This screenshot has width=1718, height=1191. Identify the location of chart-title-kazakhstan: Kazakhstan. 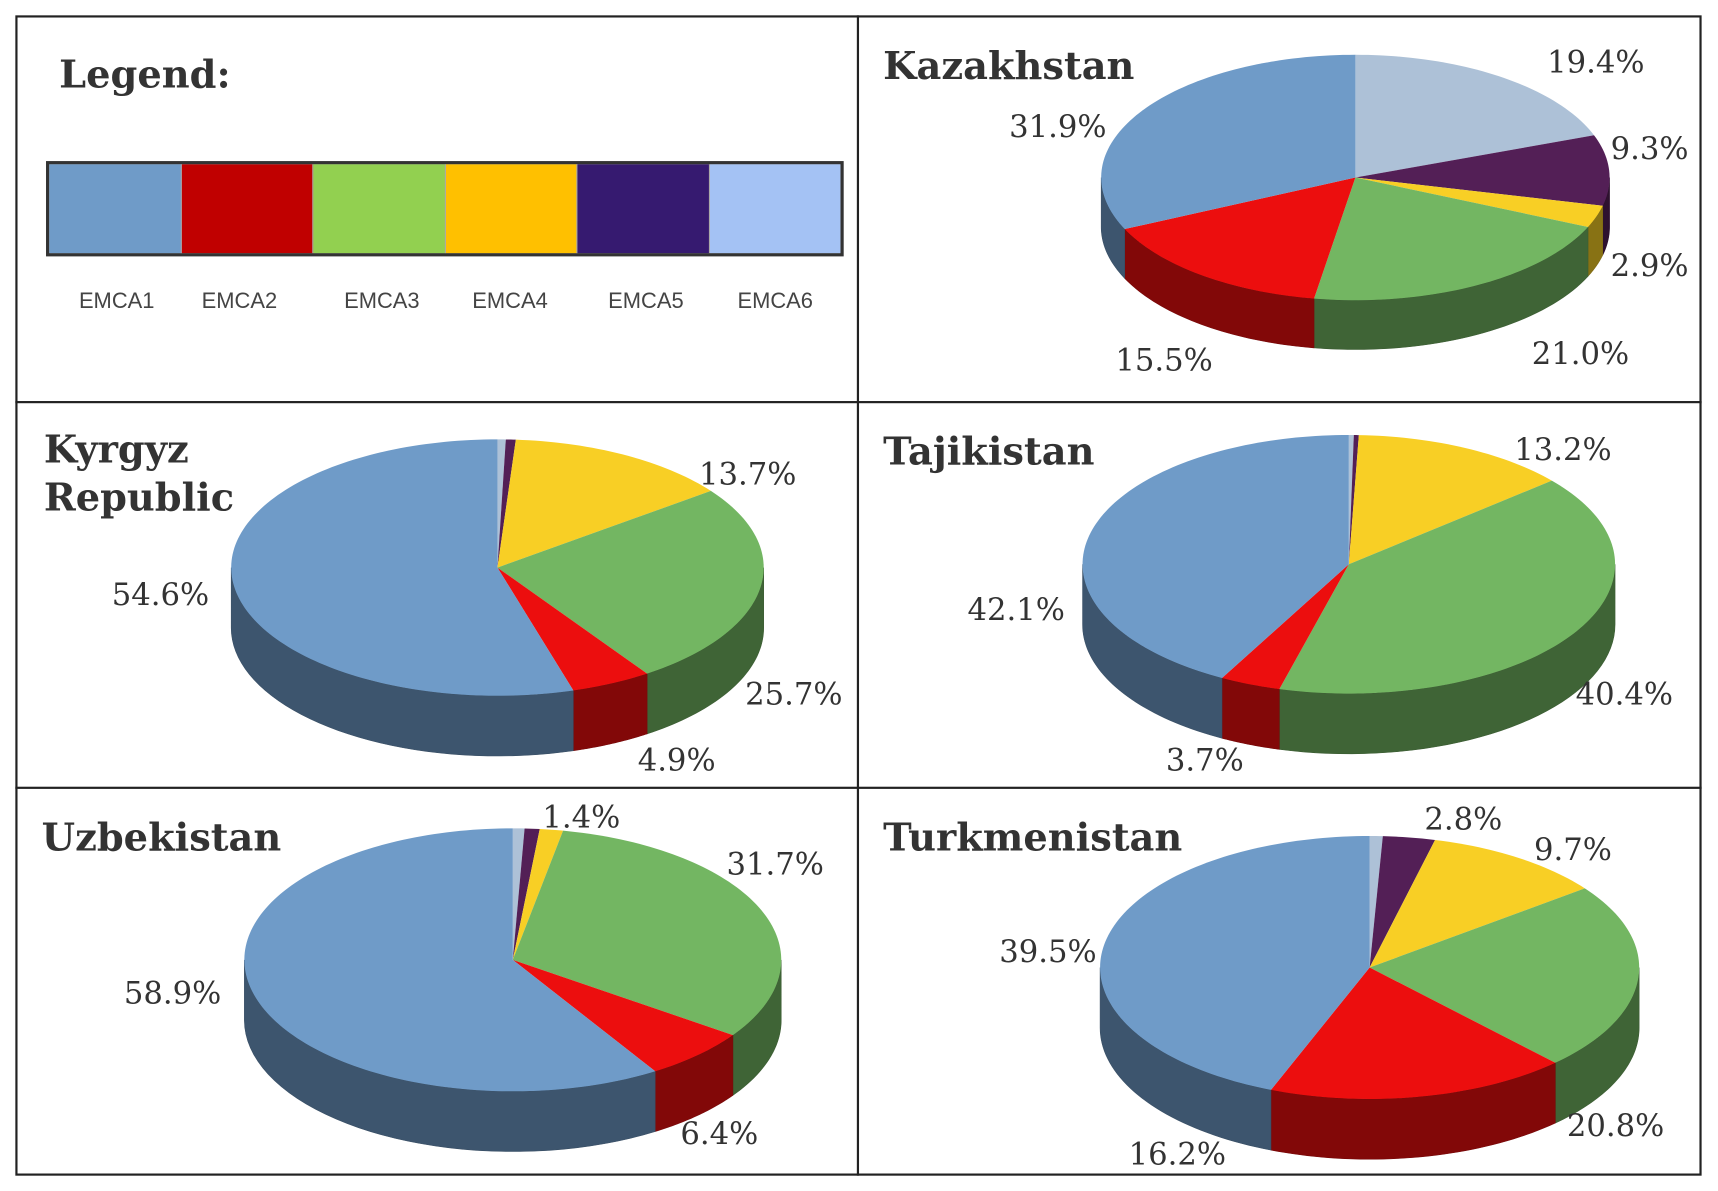
(1009, 66).